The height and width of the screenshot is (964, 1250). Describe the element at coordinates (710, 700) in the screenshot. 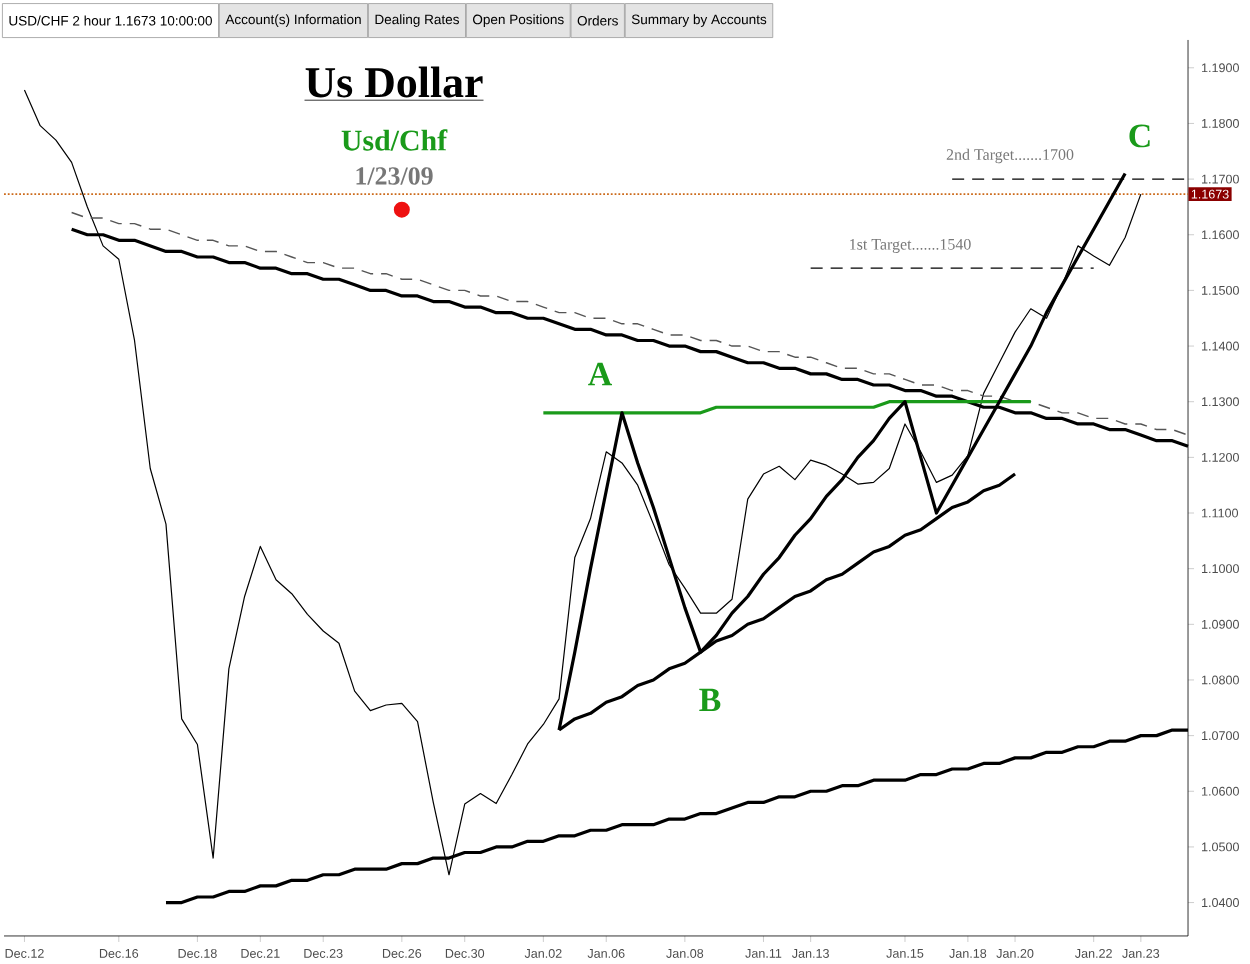

I see `annotation: B` at that location.